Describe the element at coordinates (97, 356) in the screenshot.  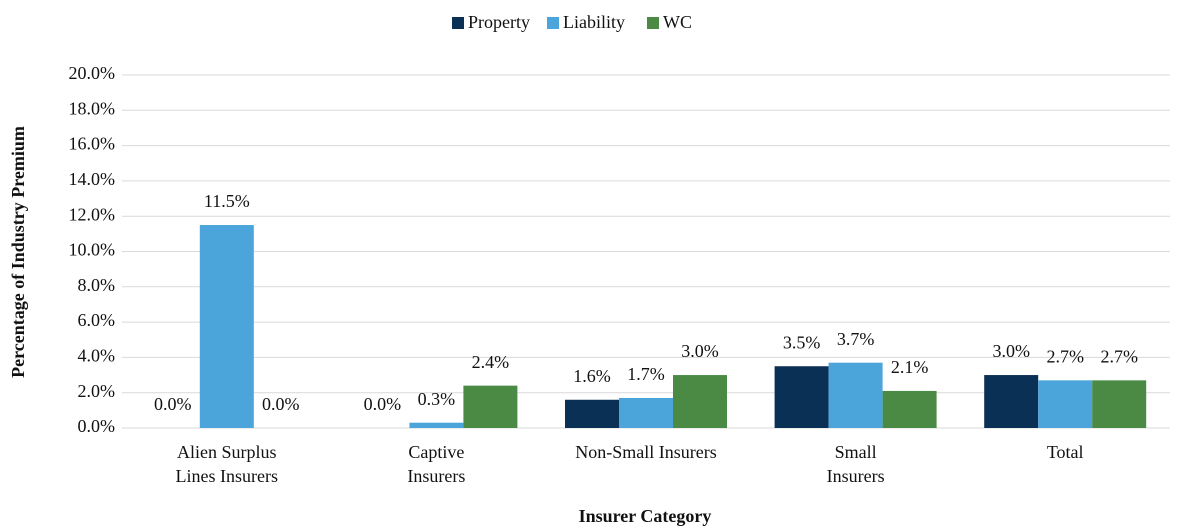
I see `y-tick-label: 4.0%` at that location.